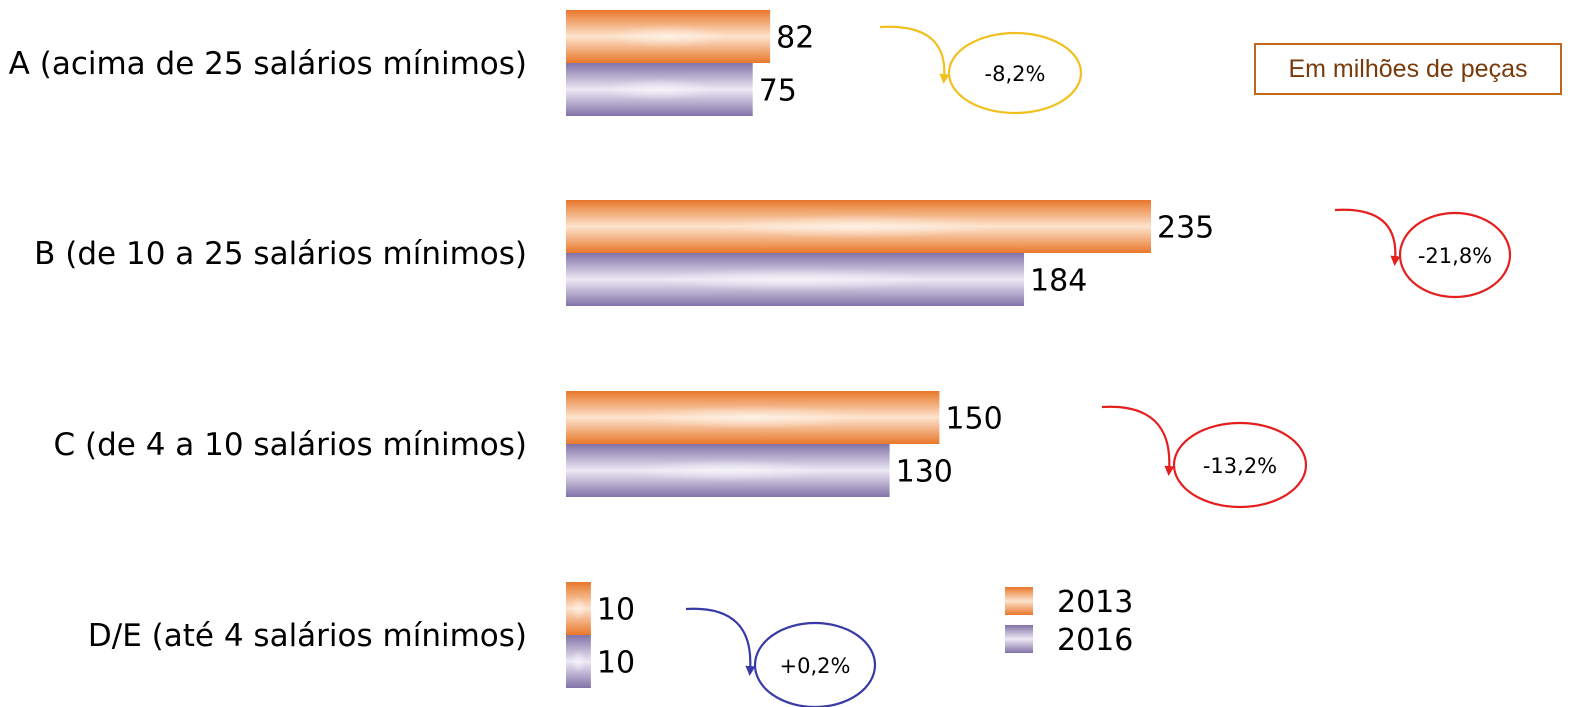 This screenshot has width=1583, height=707. What do you see at coordinates (668, 36) in the screenshot?
I see `bar-highlight-2013-a` at bounding box center [668, 36].